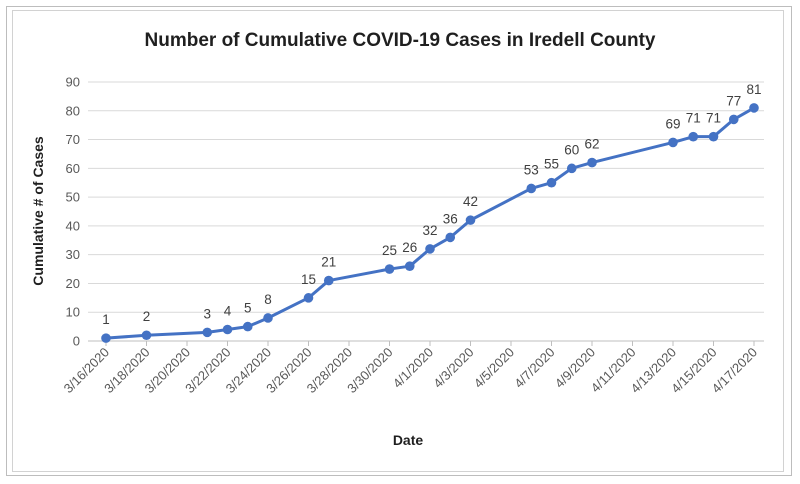 The height and width of the screenshot is (484, 800). I want to click on data-label: 2, so click(147, 316).